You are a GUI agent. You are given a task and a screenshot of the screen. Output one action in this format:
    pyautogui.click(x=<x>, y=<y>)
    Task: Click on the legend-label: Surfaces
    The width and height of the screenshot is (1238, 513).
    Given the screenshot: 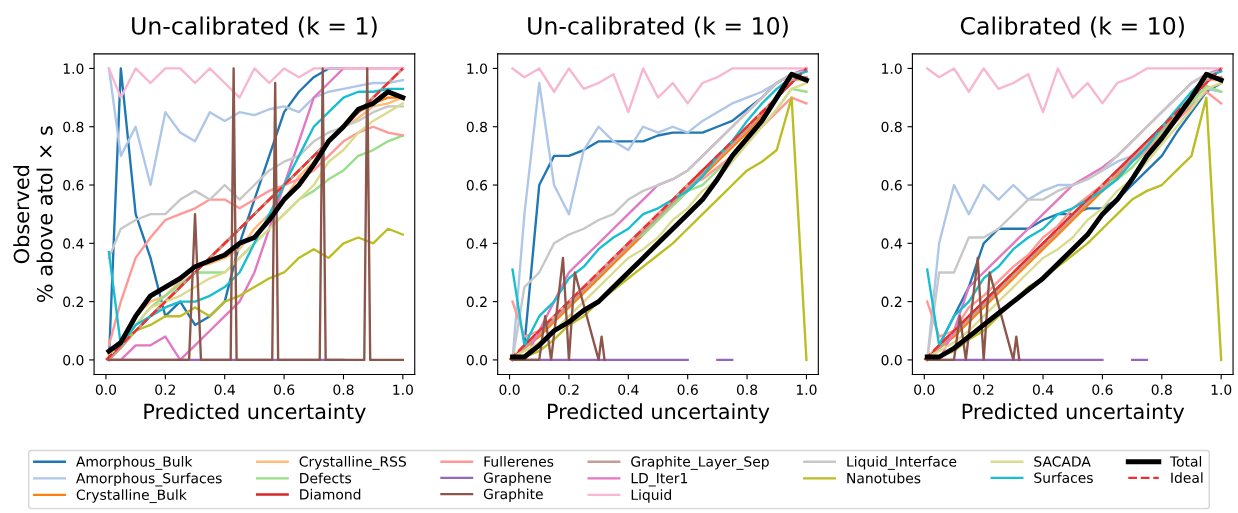 What is the action you would take?
    pyautogui.click(x=1063, y=477)
    